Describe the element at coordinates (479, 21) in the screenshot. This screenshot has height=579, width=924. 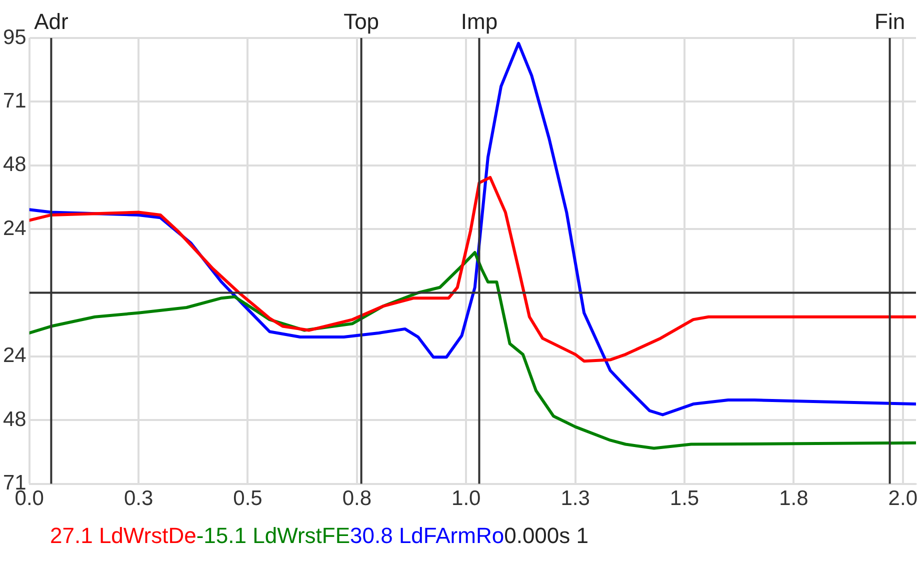
I see `ref-line-label: Imp` at that location.